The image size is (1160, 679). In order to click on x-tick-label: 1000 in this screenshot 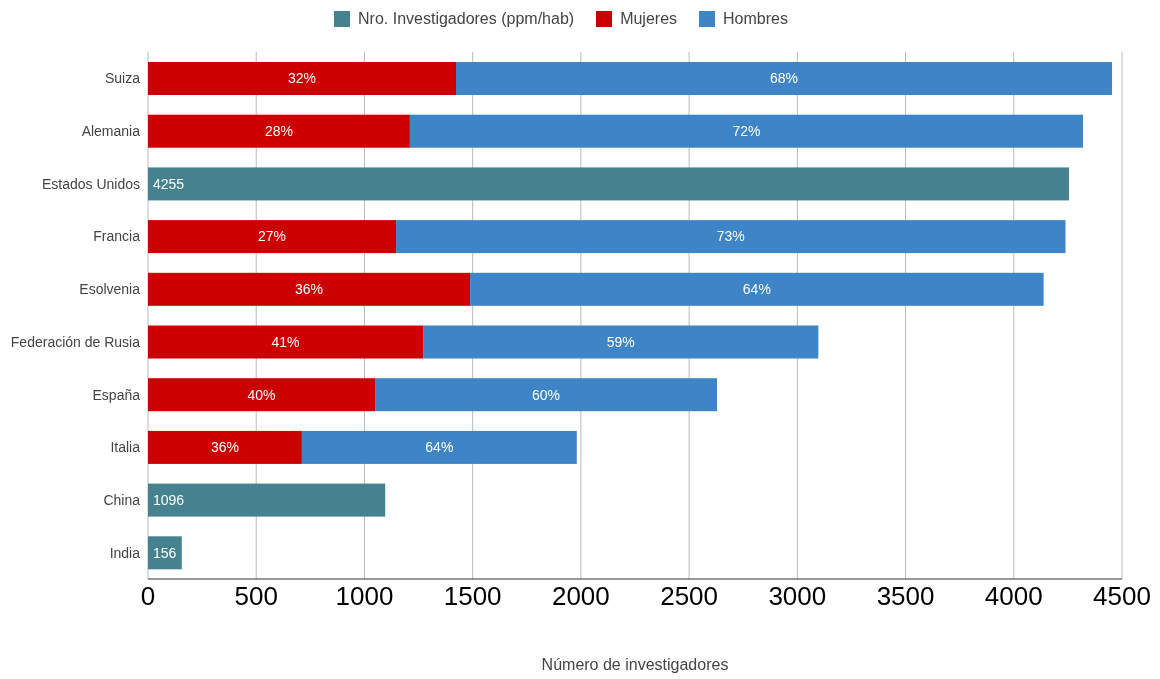, I will do `click(364, 596)`.